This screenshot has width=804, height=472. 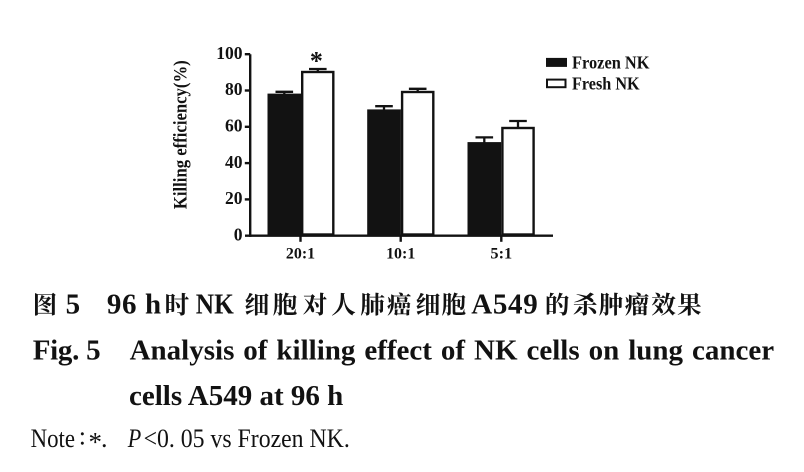 What do you see at coordinates (229, 53) in the screenshot?
I see `svg-text: 100` at bounding box center [229, 53].